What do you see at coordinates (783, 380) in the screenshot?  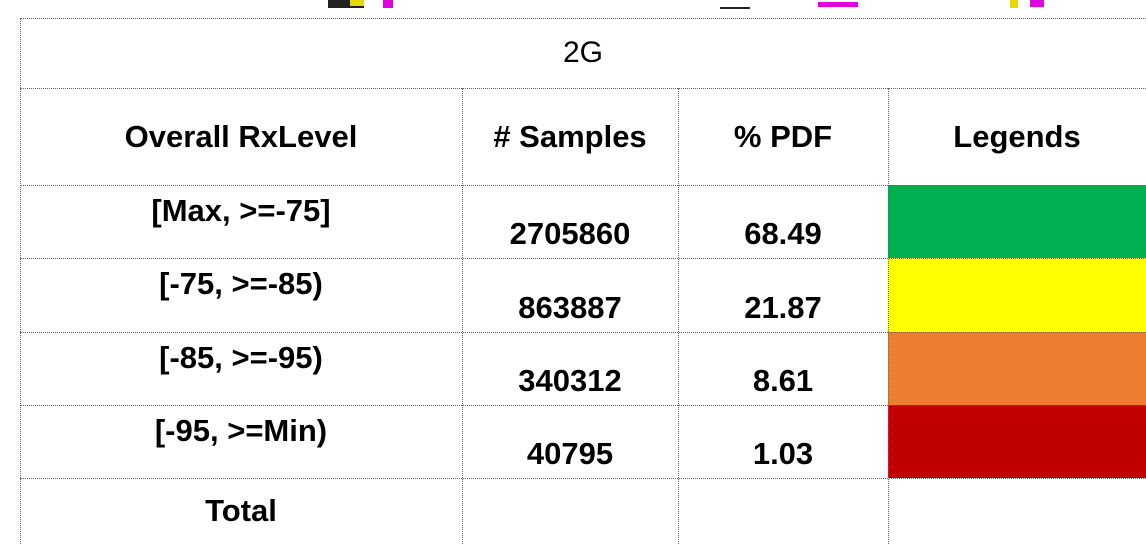 I see `pdf-cell: 8.61` at bounding box center [783, 380].